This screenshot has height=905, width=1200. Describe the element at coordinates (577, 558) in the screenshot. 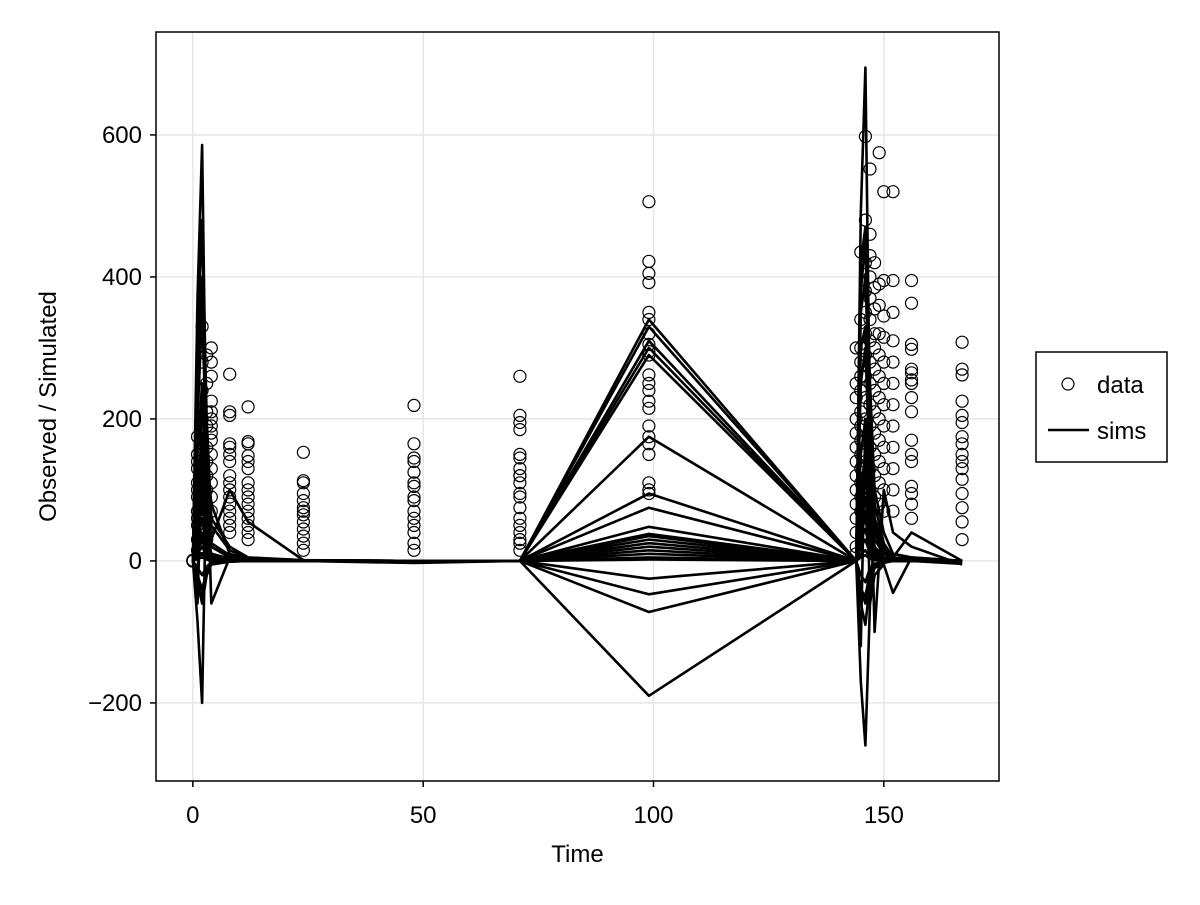

I see `sim-line` at that location.